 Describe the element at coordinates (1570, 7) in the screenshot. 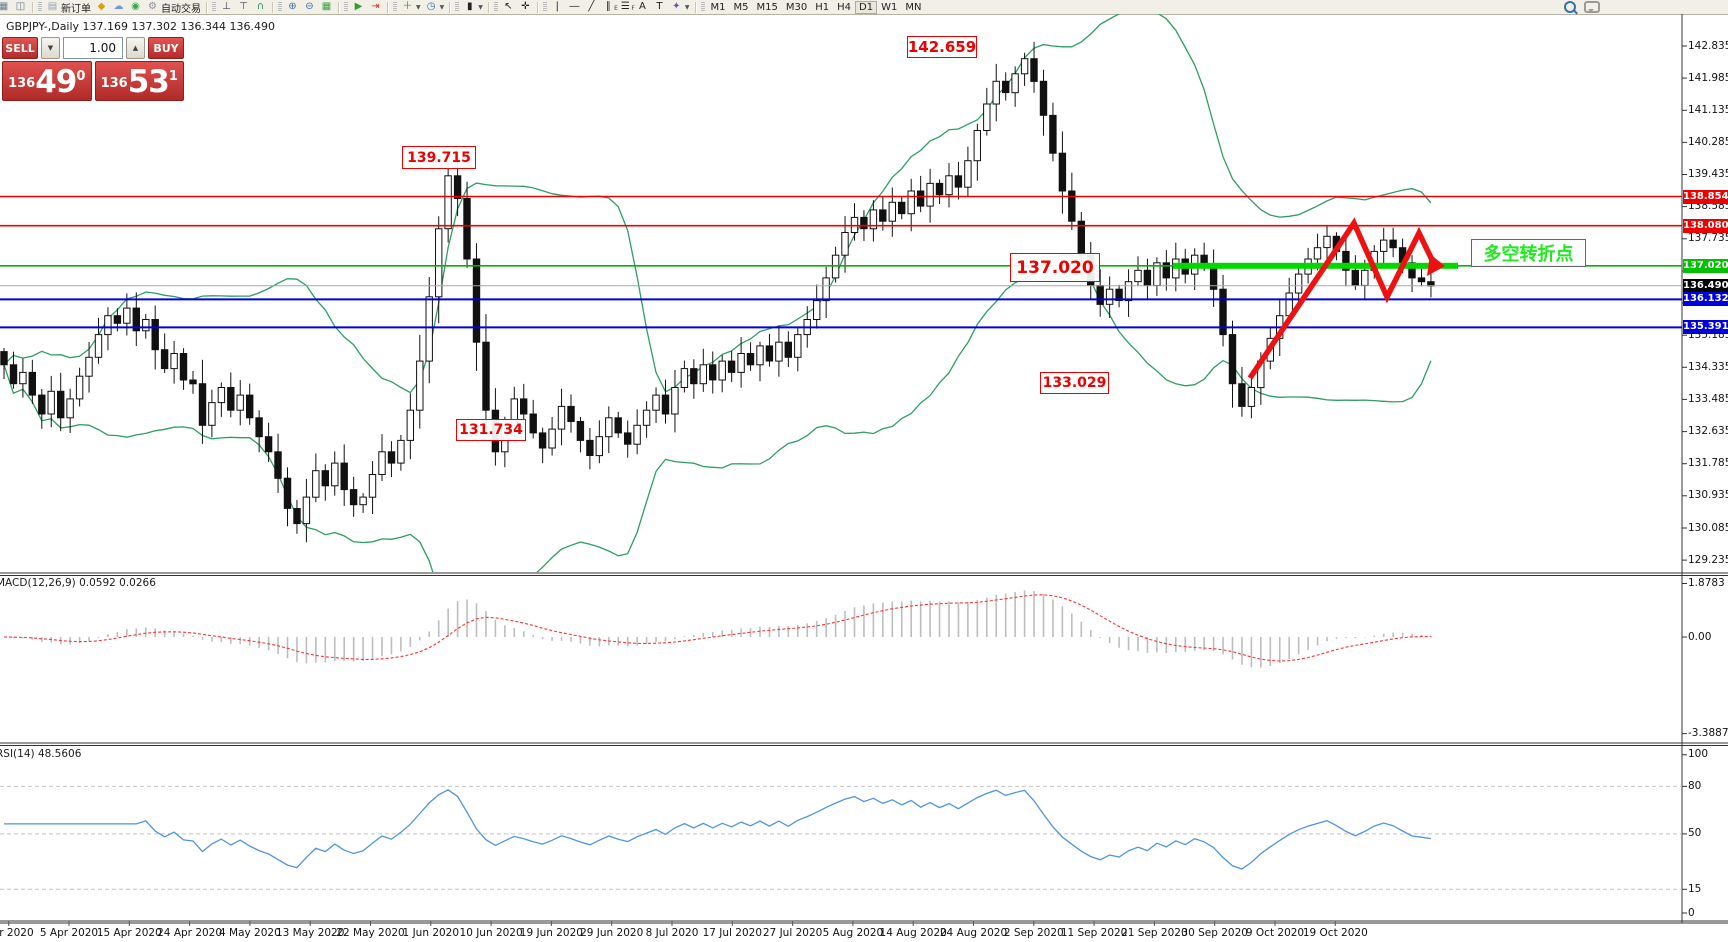

I see `search-icon` at that location.